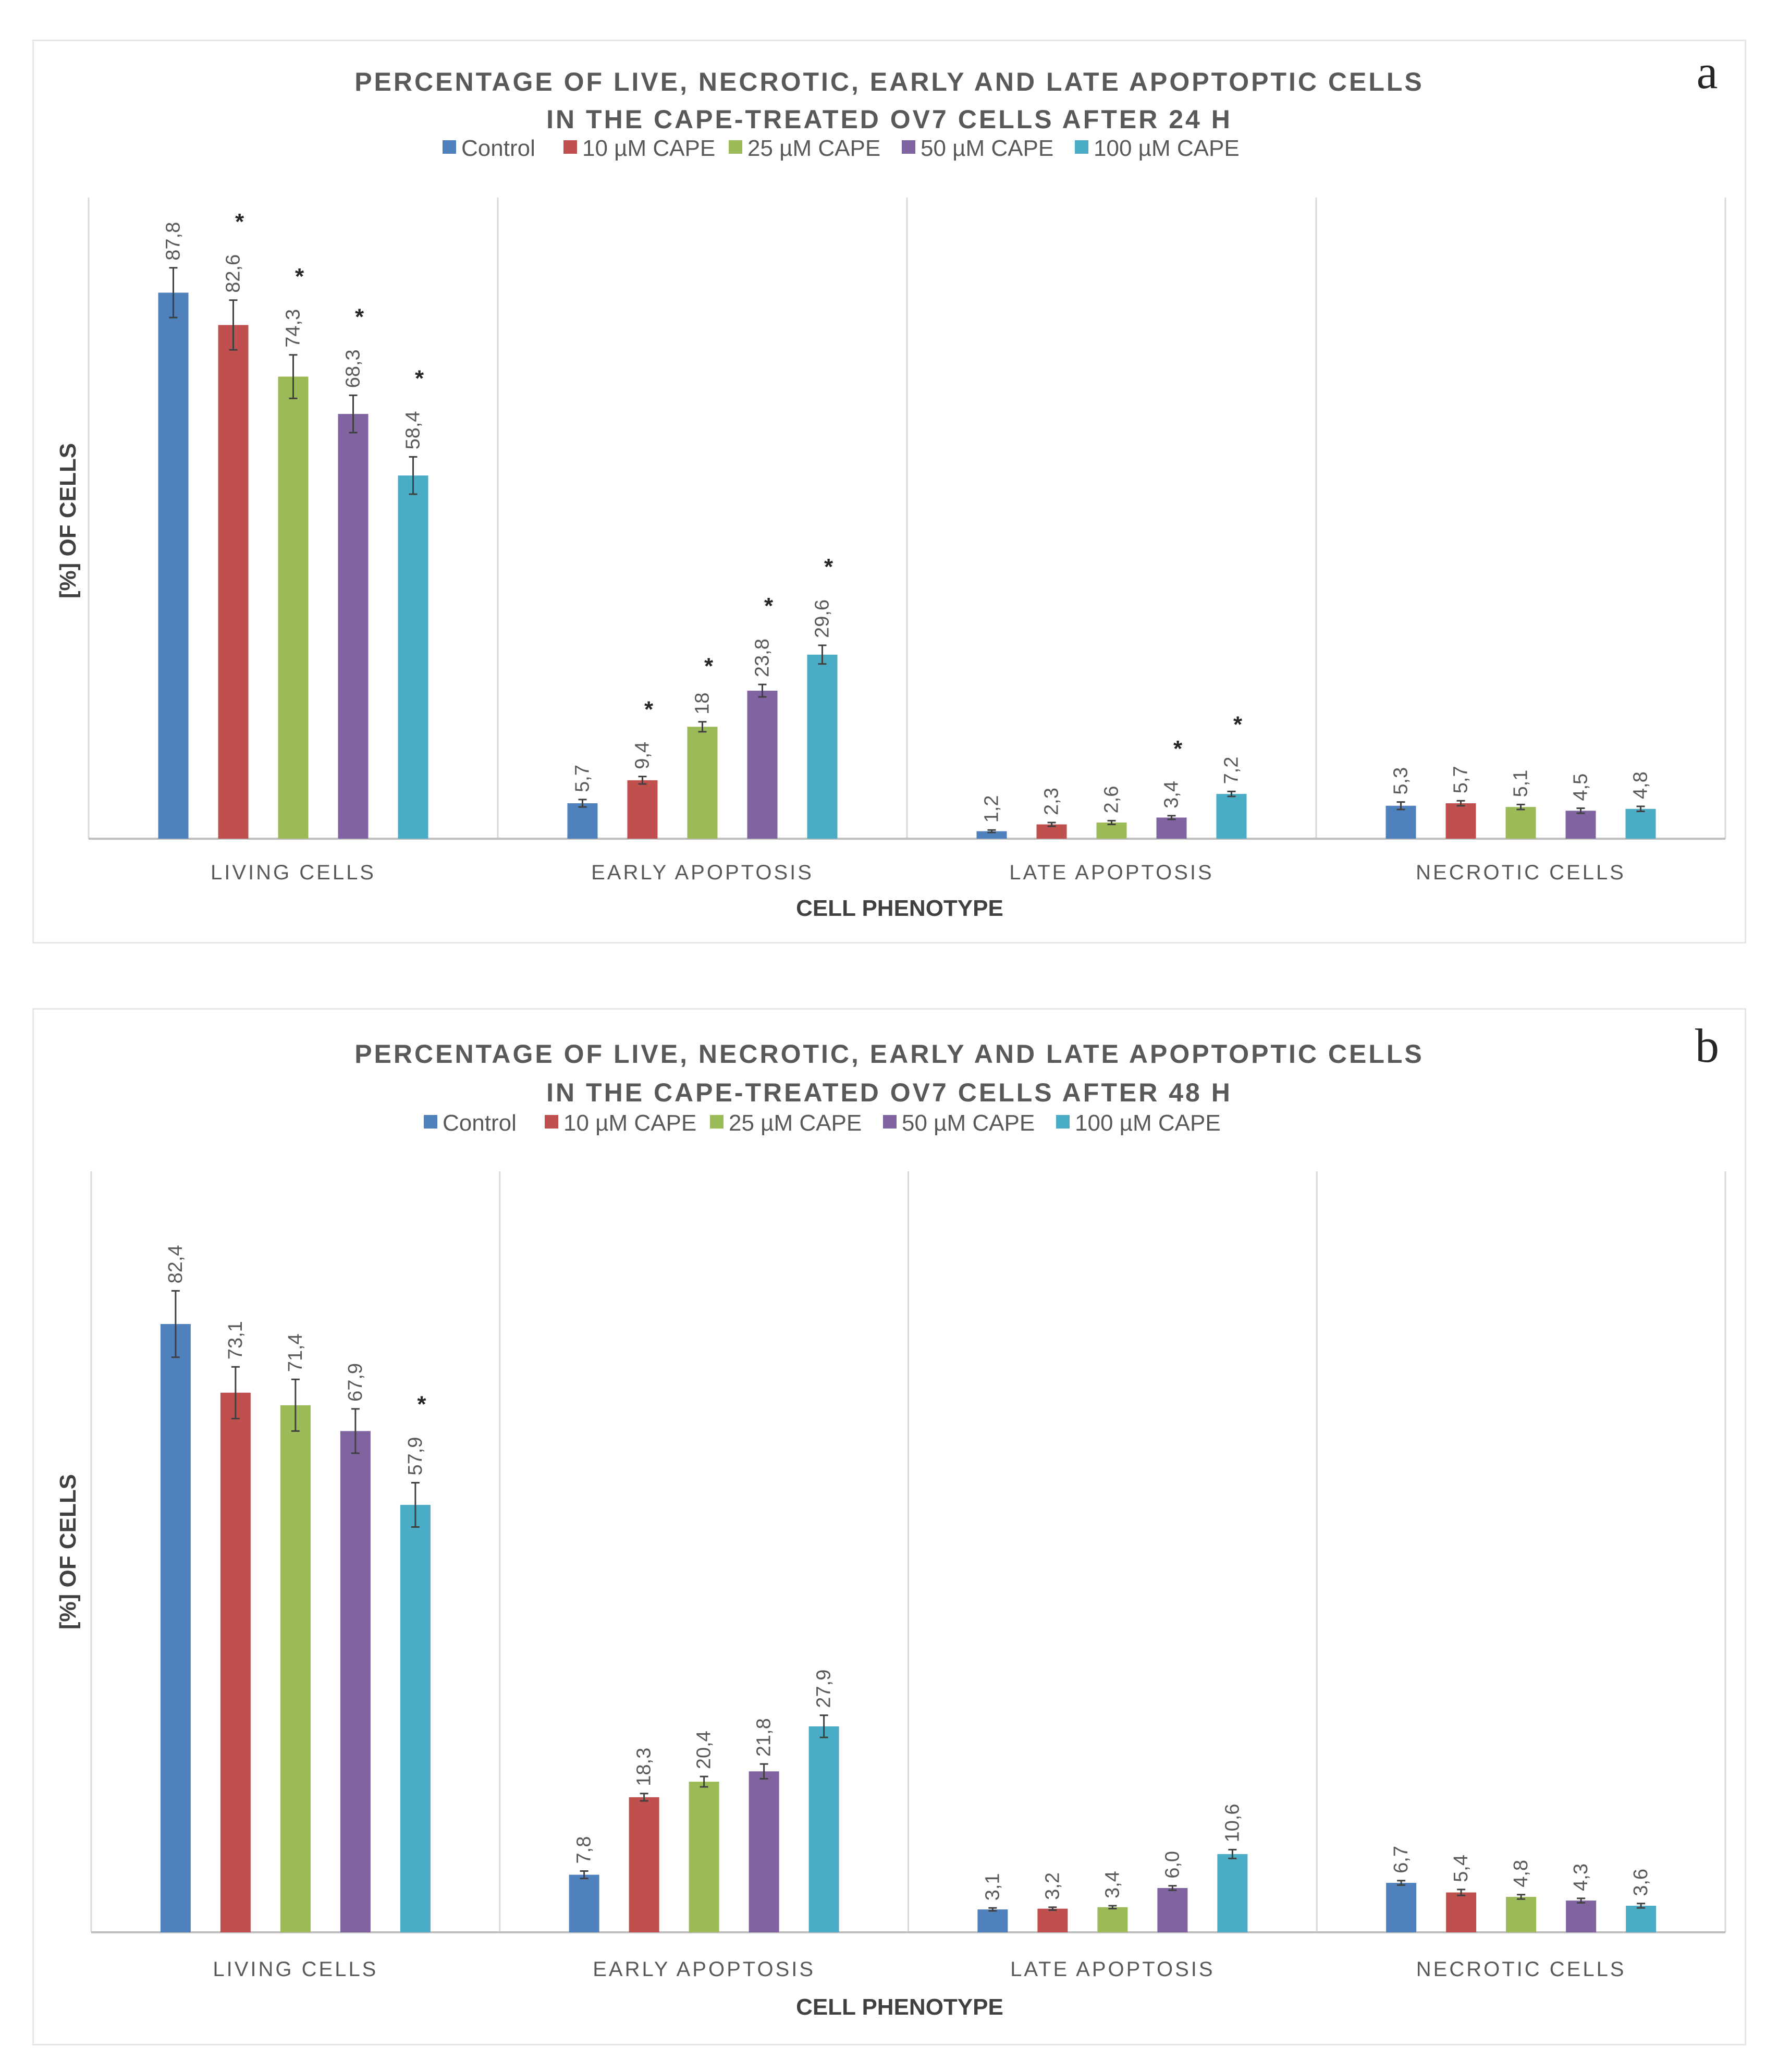 The image size is (1778, 2072). What do you see at coordinates (415, 1457) in the screenshot?
I see `data-label: 57,9` at bounding box center [415, 1457].